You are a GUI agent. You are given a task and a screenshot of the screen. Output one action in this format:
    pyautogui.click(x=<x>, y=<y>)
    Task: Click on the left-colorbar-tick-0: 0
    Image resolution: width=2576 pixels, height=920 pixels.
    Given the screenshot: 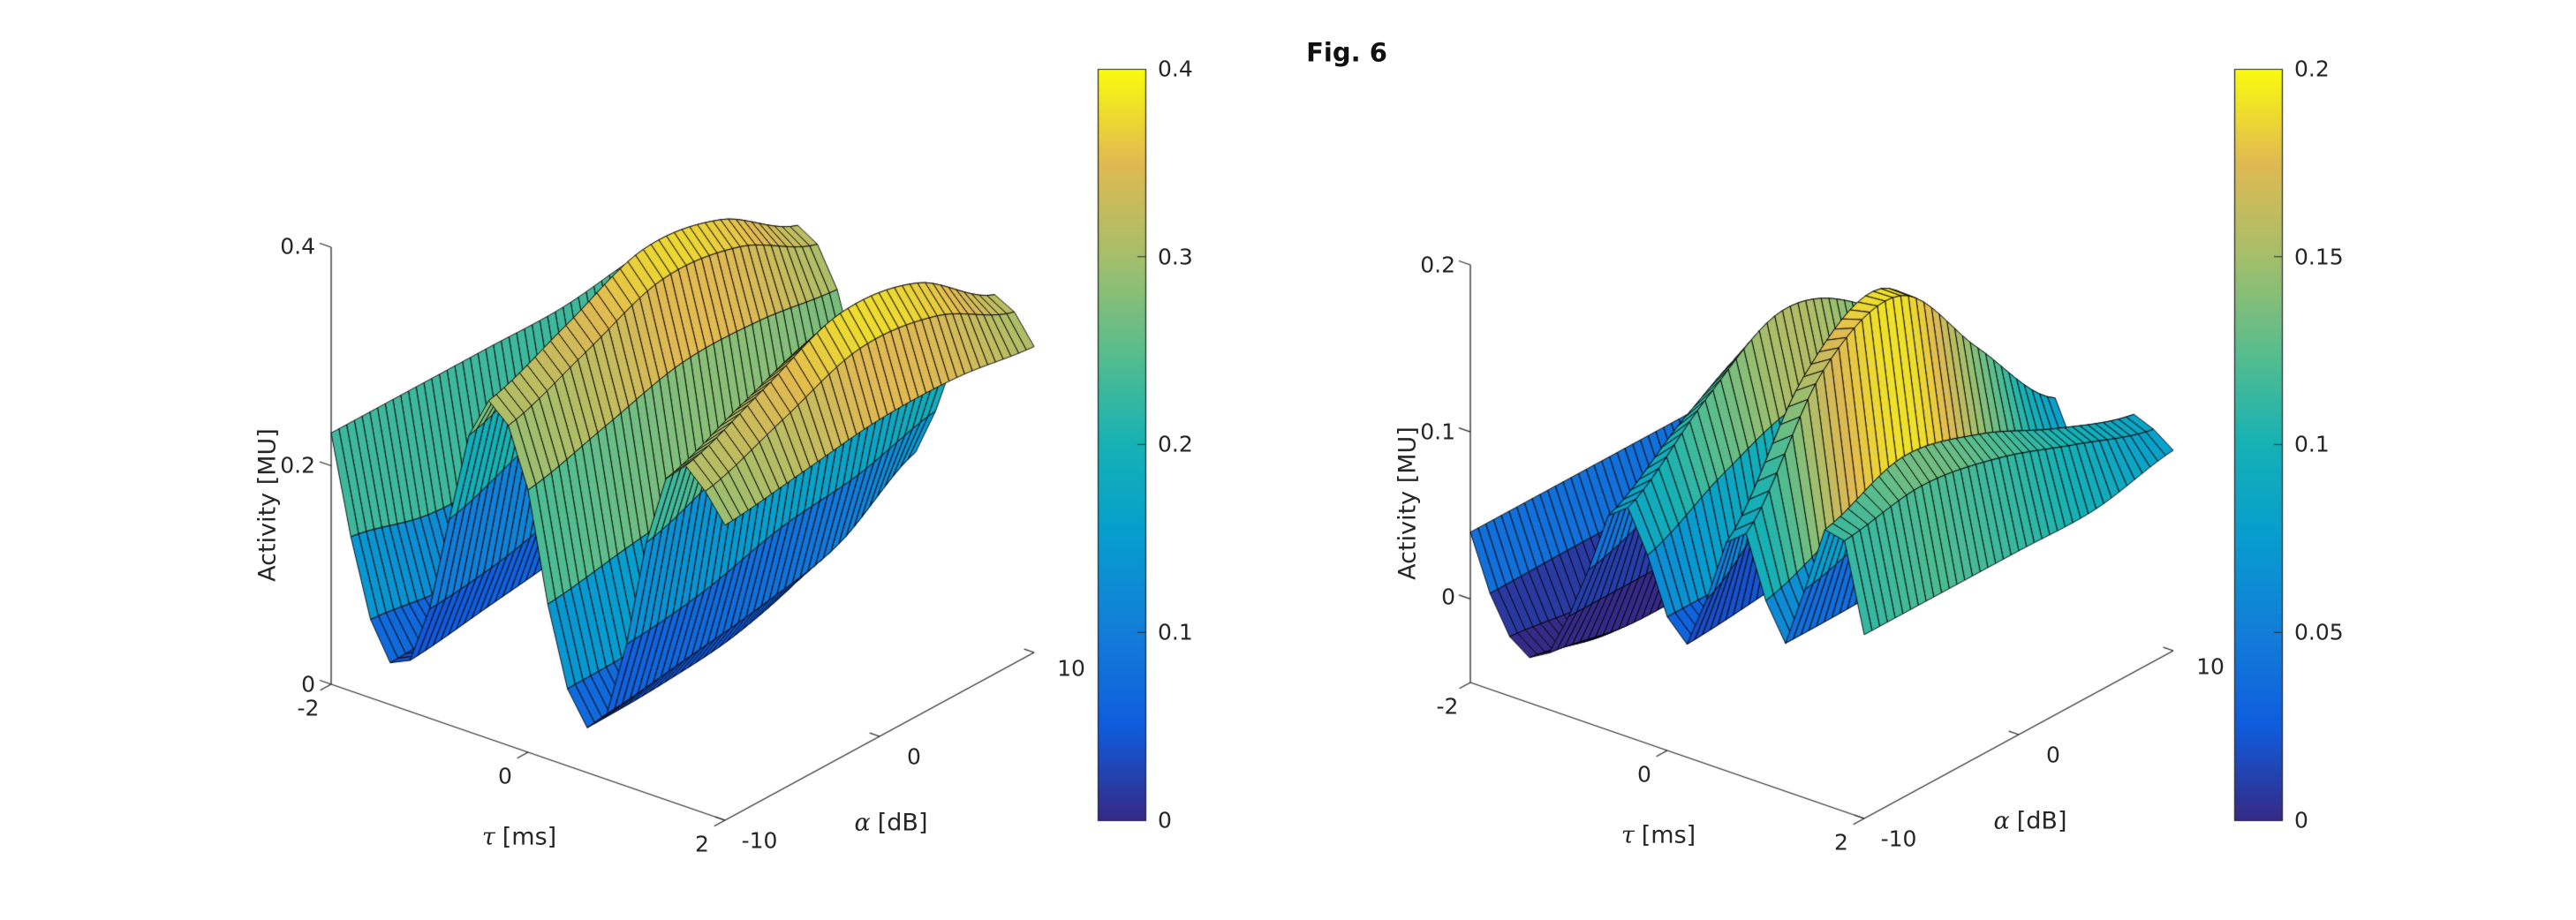 What is the action you would take?
    pyautogui.click(x=1165, y=820)
    